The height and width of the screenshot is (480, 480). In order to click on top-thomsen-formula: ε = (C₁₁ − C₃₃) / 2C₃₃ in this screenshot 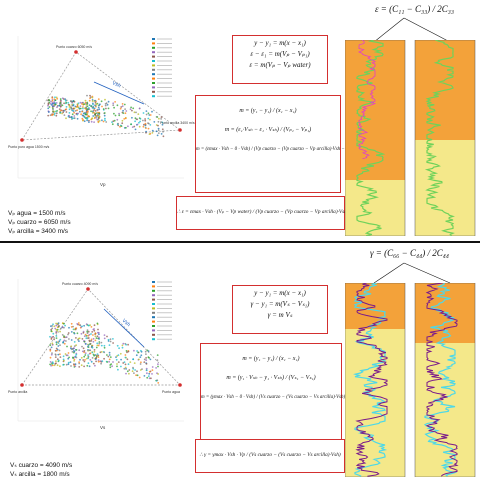, I will do `click(414, 9)`.